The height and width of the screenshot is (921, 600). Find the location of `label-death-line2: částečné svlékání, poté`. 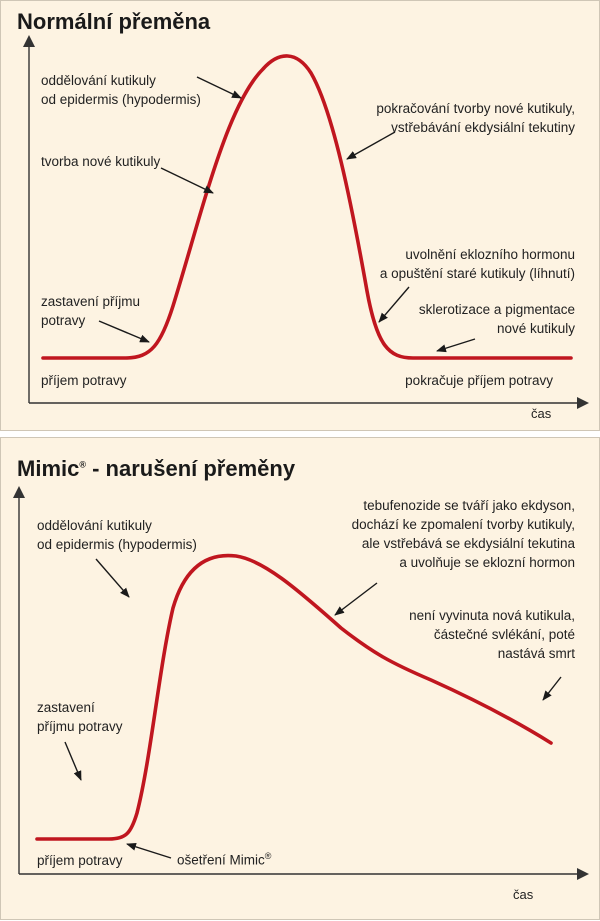

label-death-line2: částečné svlékání, poté is located at coordinates (504, 634).